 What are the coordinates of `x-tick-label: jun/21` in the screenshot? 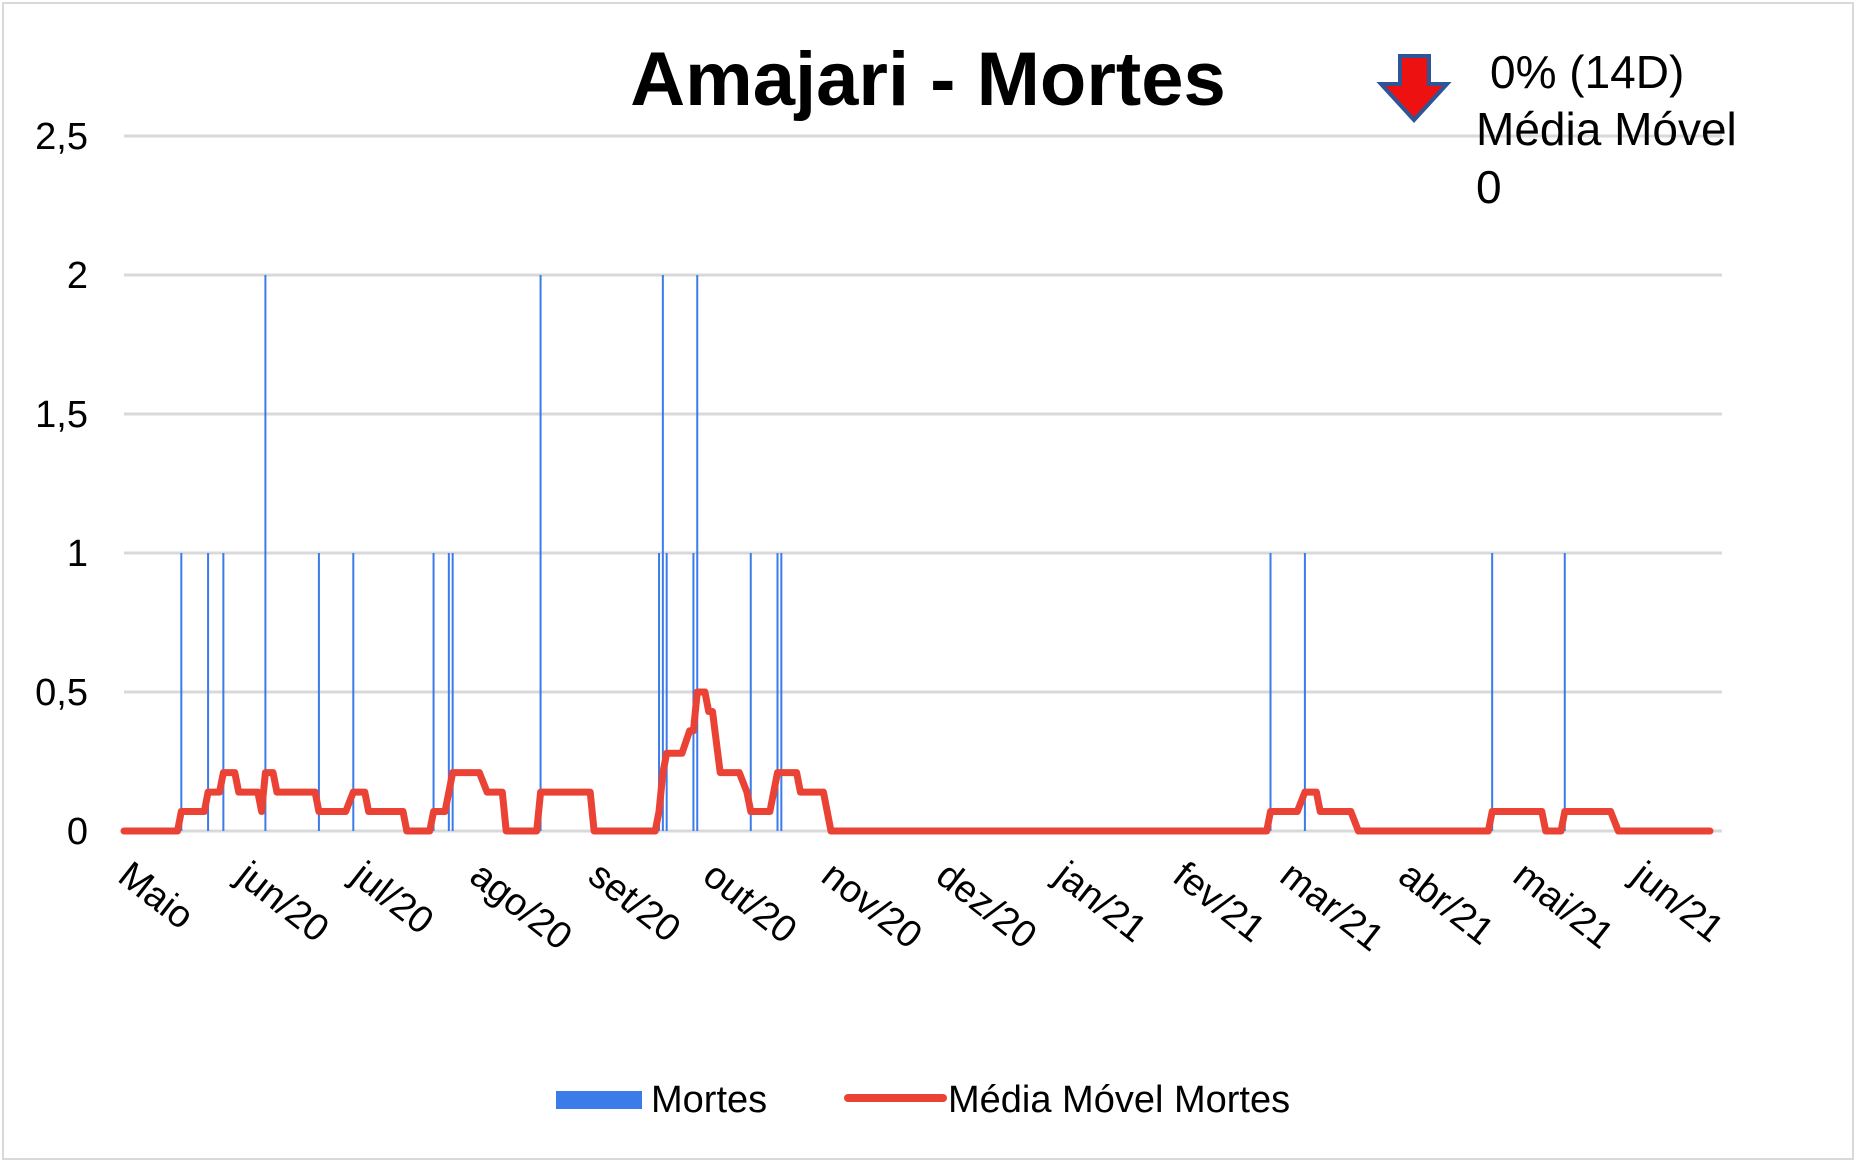 It's located at (1677, 901).